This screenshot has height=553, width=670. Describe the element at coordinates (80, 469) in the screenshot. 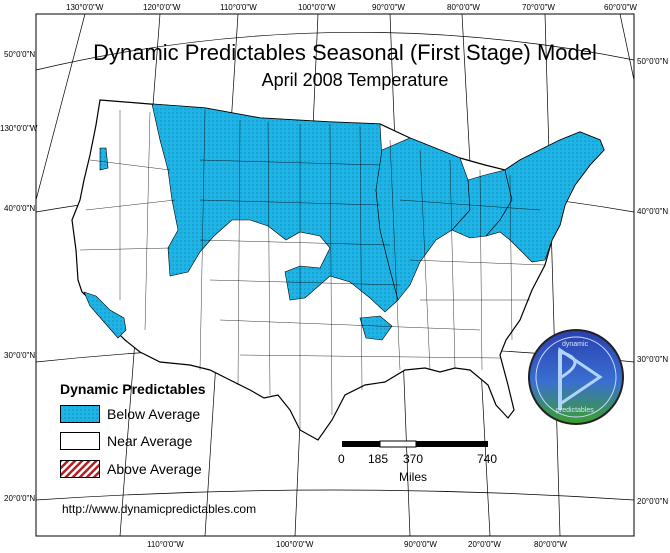

I see `above-average-swatch` at that location.